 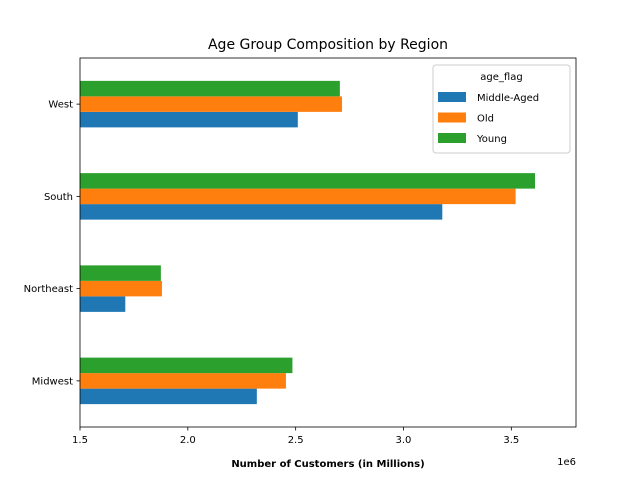 I want to click on legend-label-middle-aged: Middle-Aged, so click(x=508, y=98).